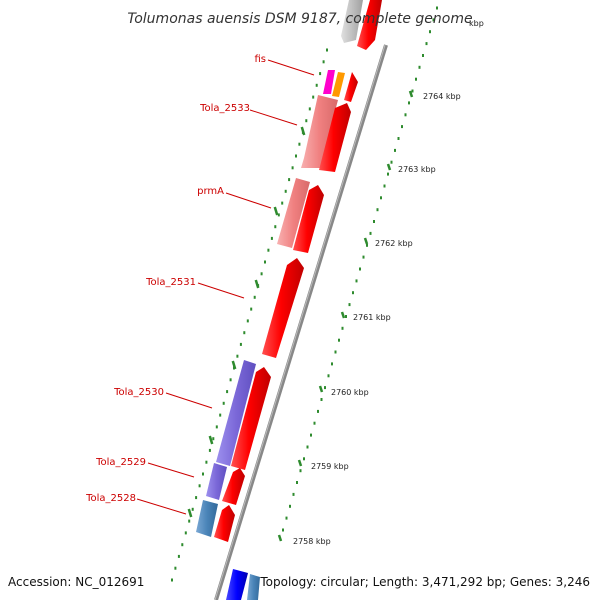 The height and width of the screenshot is (600, 600). What do you see at coordinates (335, 137) in the screenshot?
I see `forward-cds-tola2533` at bounding box center [335, 137].